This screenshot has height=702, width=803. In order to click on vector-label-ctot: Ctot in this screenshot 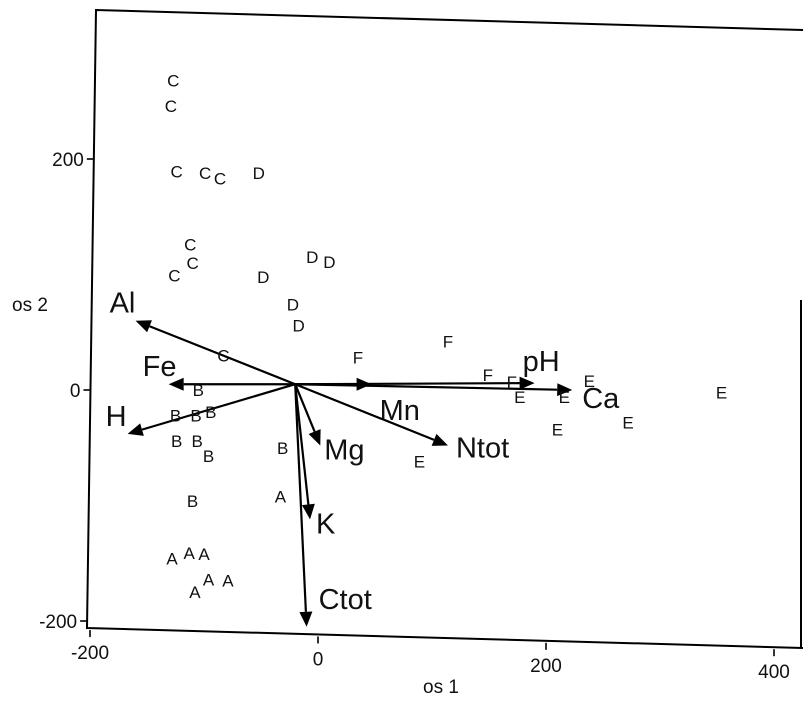, I will do `click(345, 600)`.